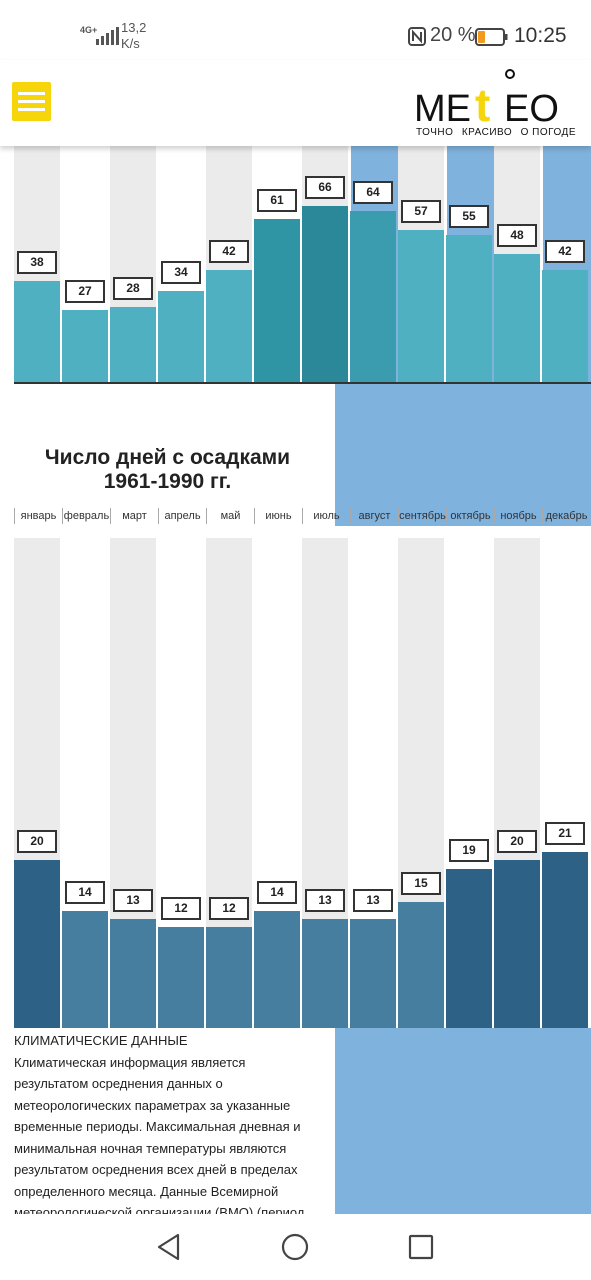 This screenshot has height=1280, width=591. I want to click on month-label: октябрь, so click(470, 516).